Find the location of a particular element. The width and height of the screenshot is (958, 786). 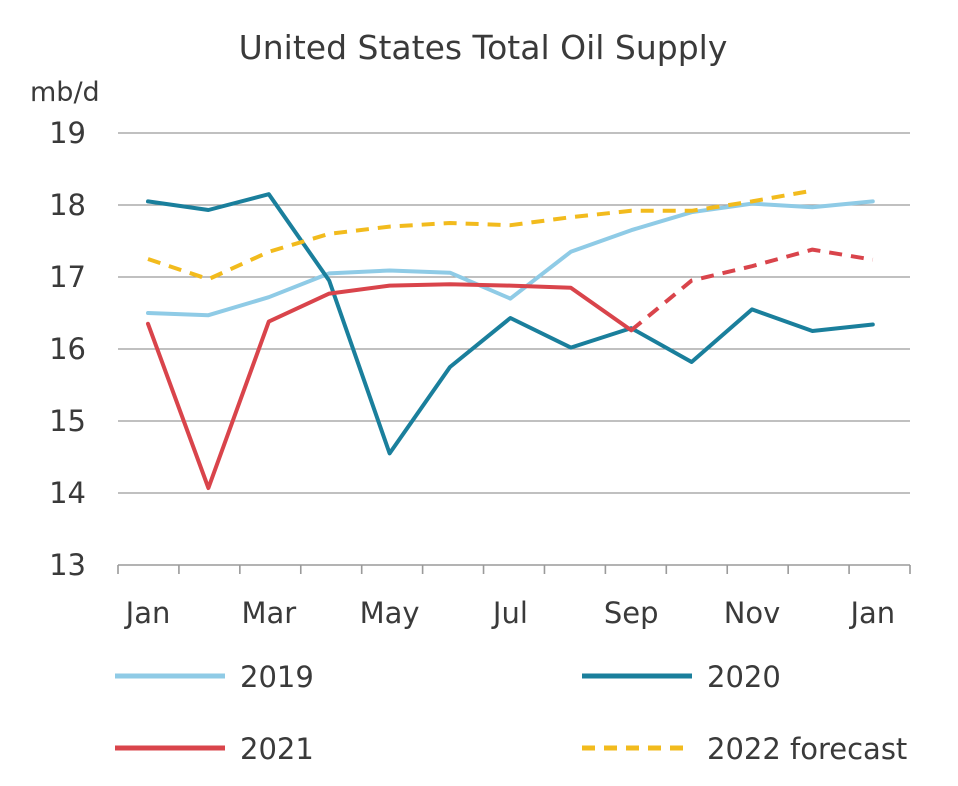

y-tick-label: 15 is located at coordinates (67, 421).